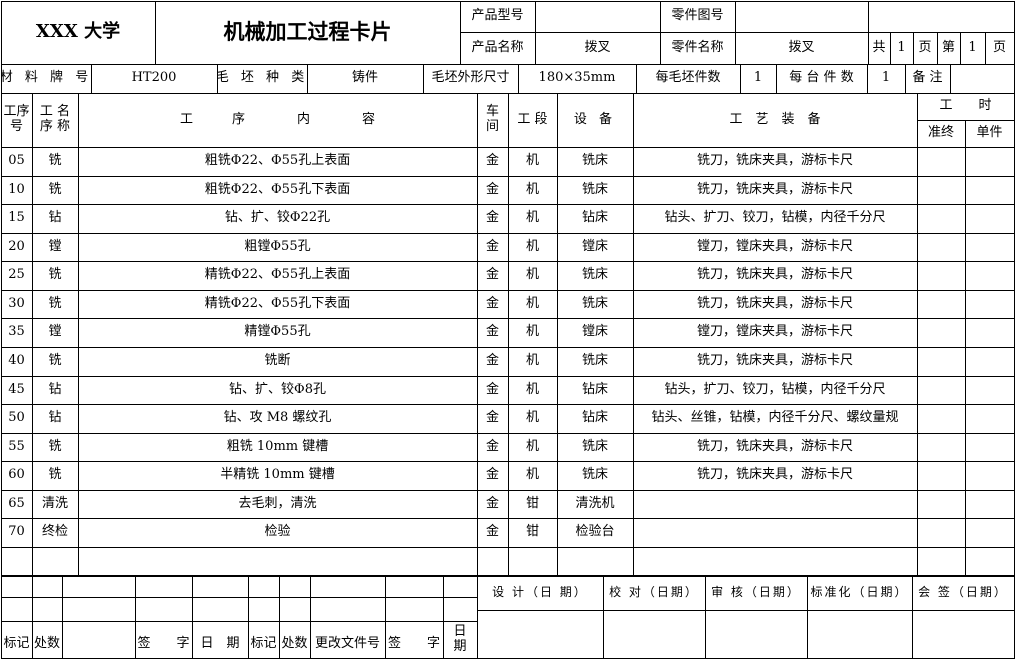  I want to click on col-op-name: 工 名 序 称, so click(55, 120).